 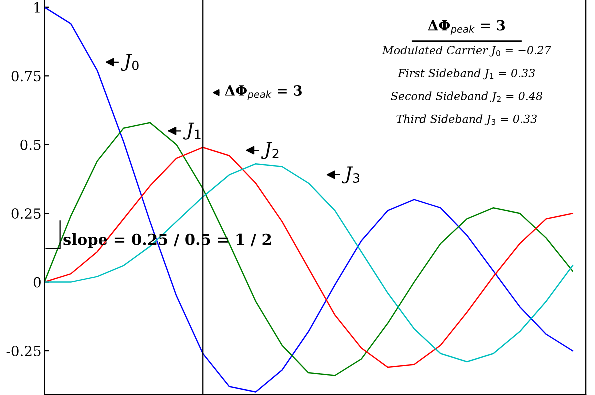 What do you see at coordinates (26, 76) in the screenshot?
I see `y-tick-label: 0.75` at bounding box center [26, 76].